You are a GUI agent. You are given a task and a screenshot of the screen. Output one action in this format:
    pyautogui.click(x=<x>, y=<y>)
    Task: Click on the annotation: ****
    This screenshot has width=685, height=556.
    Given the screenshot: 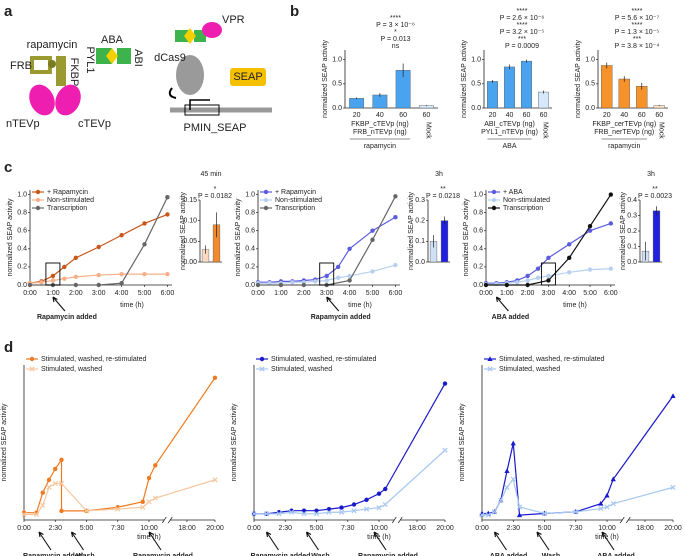 What is the action you would take?
    pyautogui.click(x=395, y=18)
    